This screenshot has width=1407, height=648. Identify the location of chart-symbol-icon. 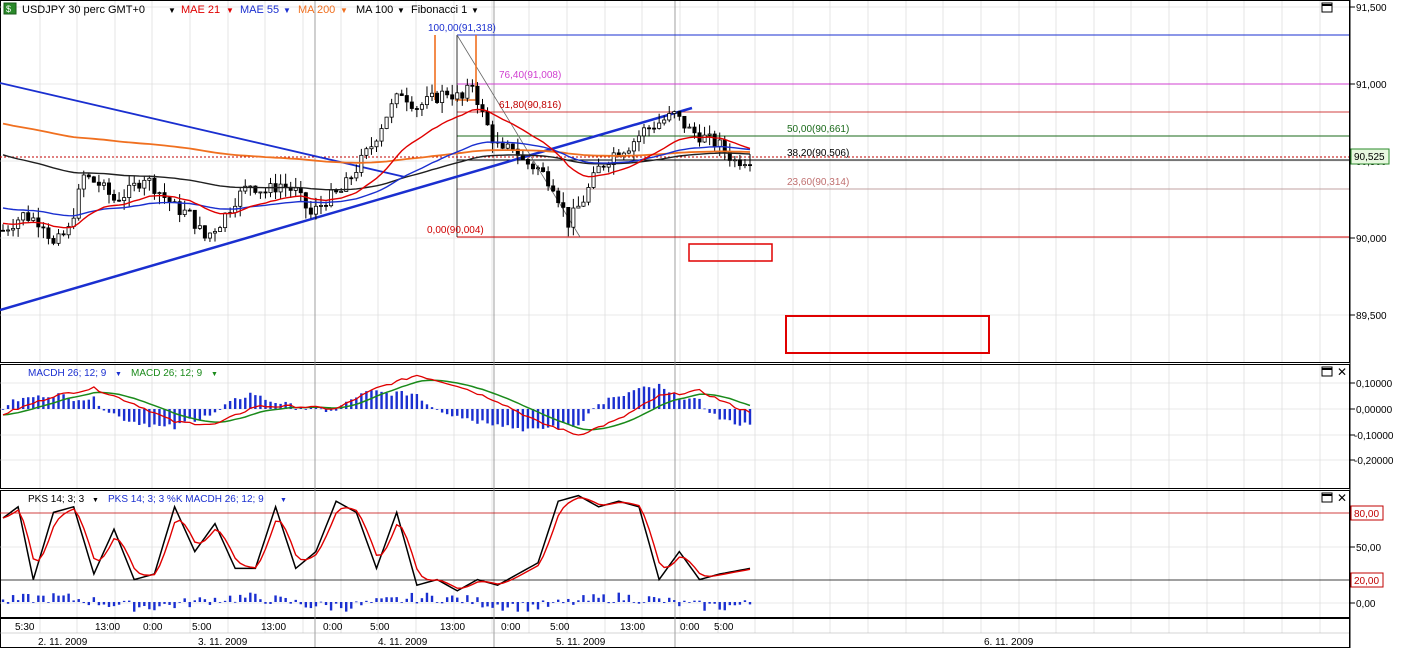
(10, 8).